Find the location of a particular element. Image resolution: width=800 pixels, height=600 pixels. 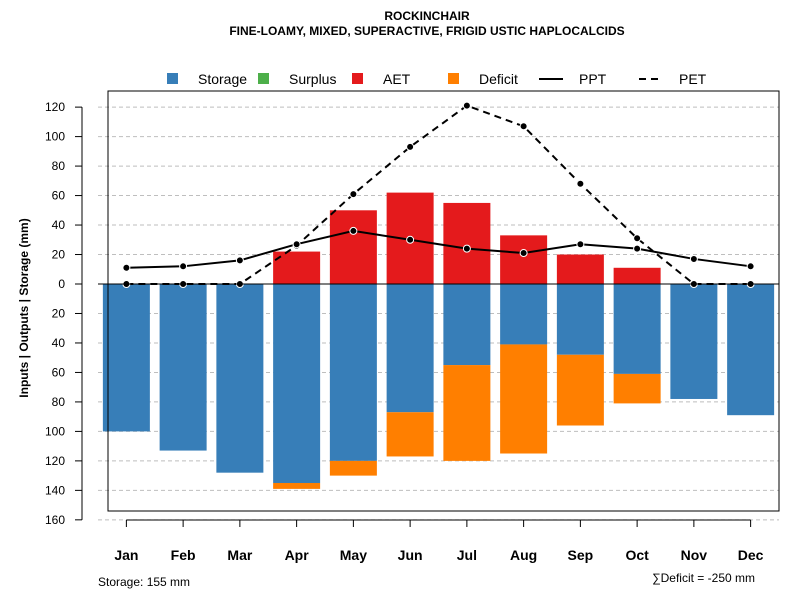

x-tick-label-nov: Nov is located at coordinates (694, 555).